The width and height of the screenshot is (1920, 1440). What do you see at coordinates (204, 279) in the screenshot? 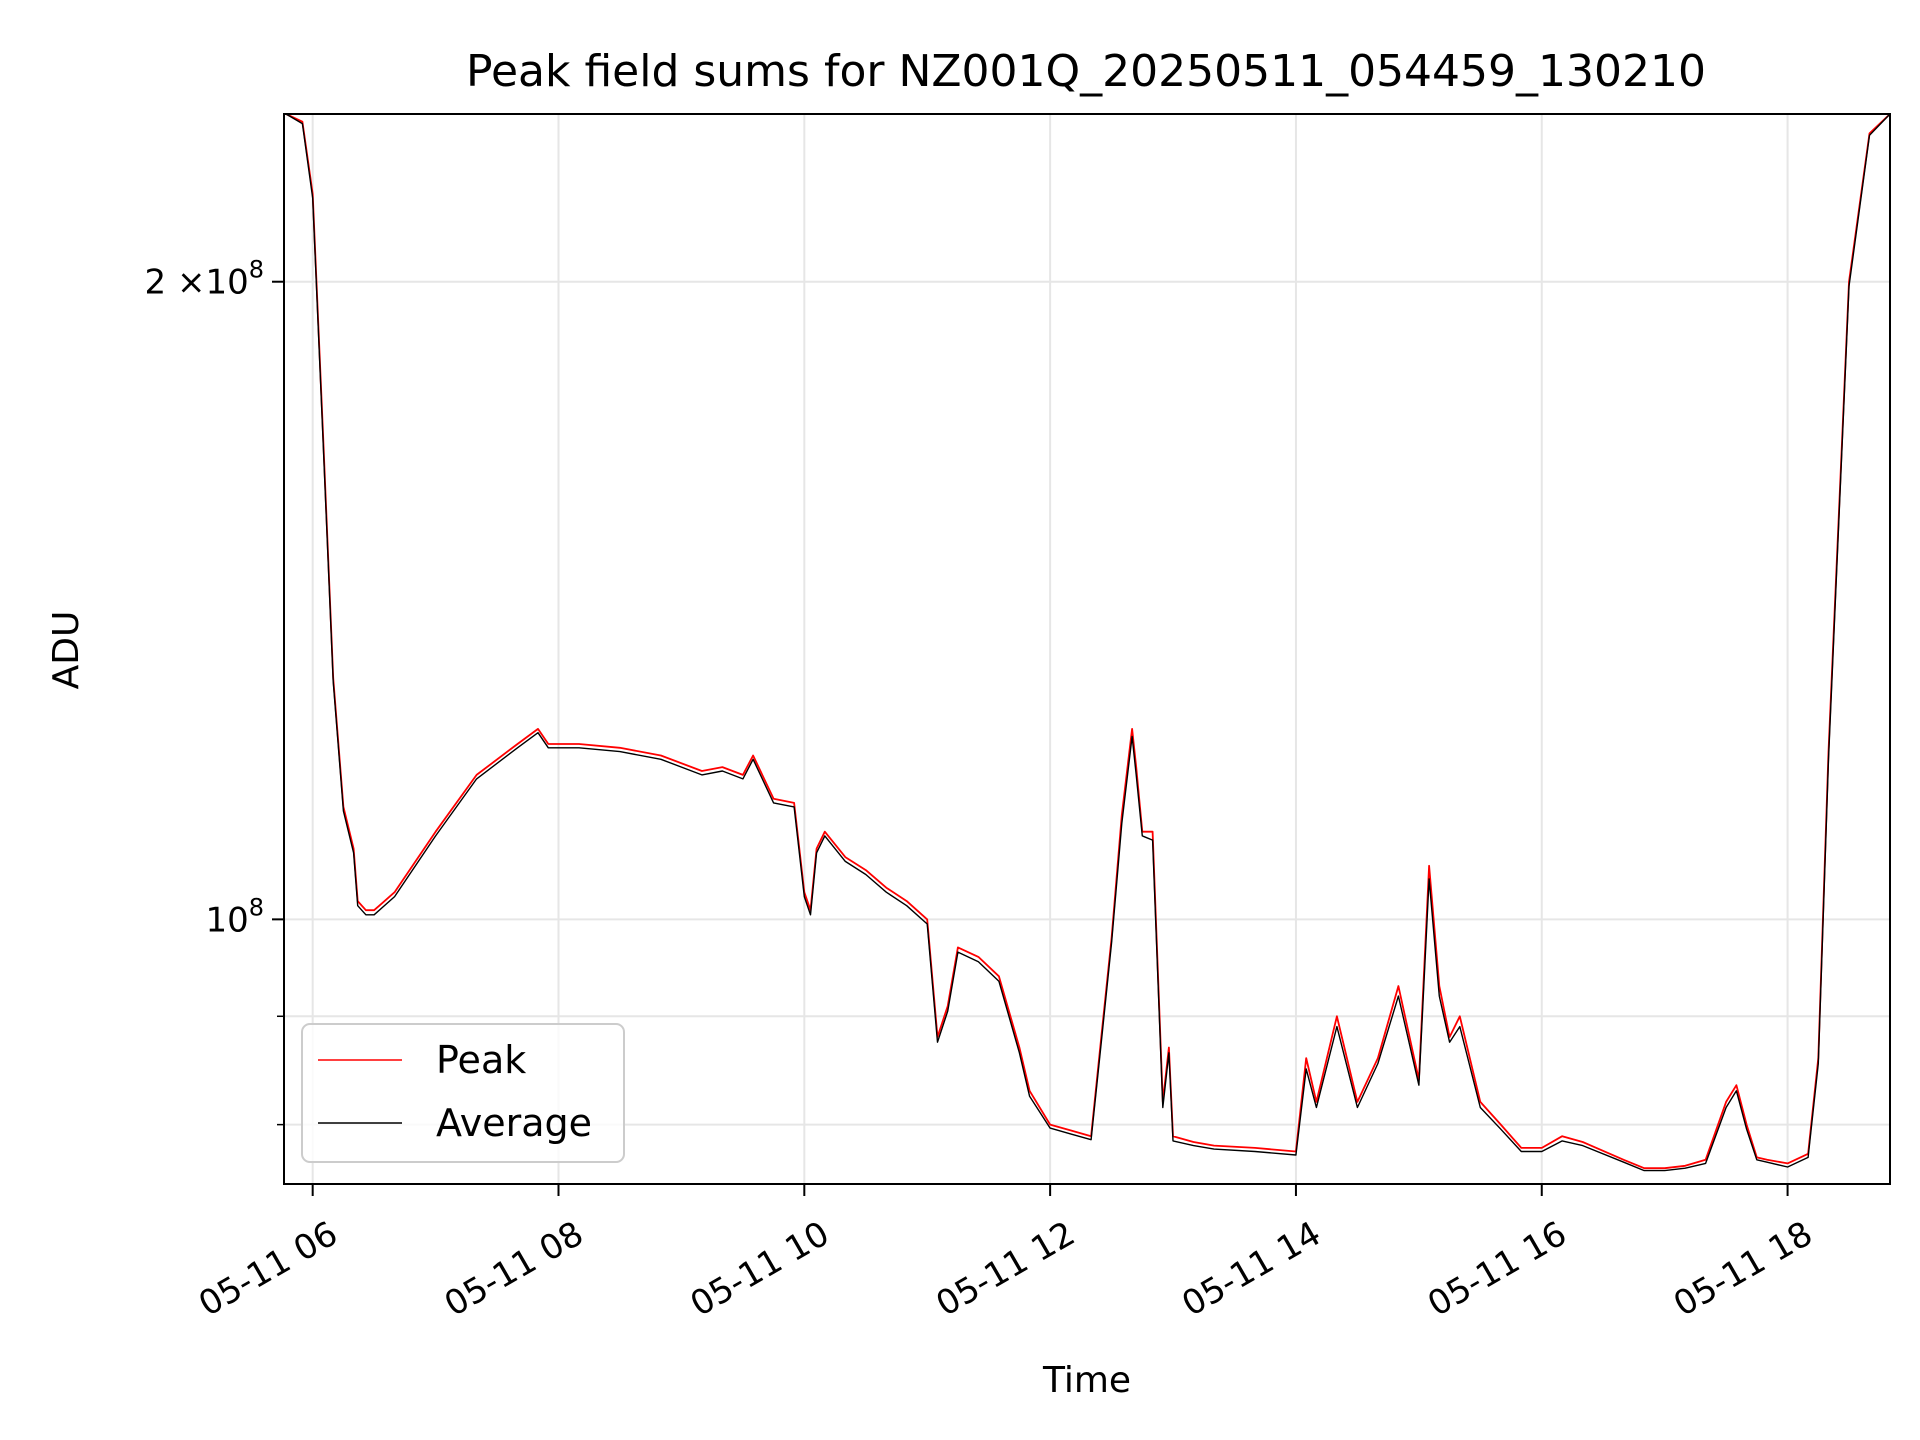
I see `y-tick-label: 2 ×108` at bounding box center [204, 279].